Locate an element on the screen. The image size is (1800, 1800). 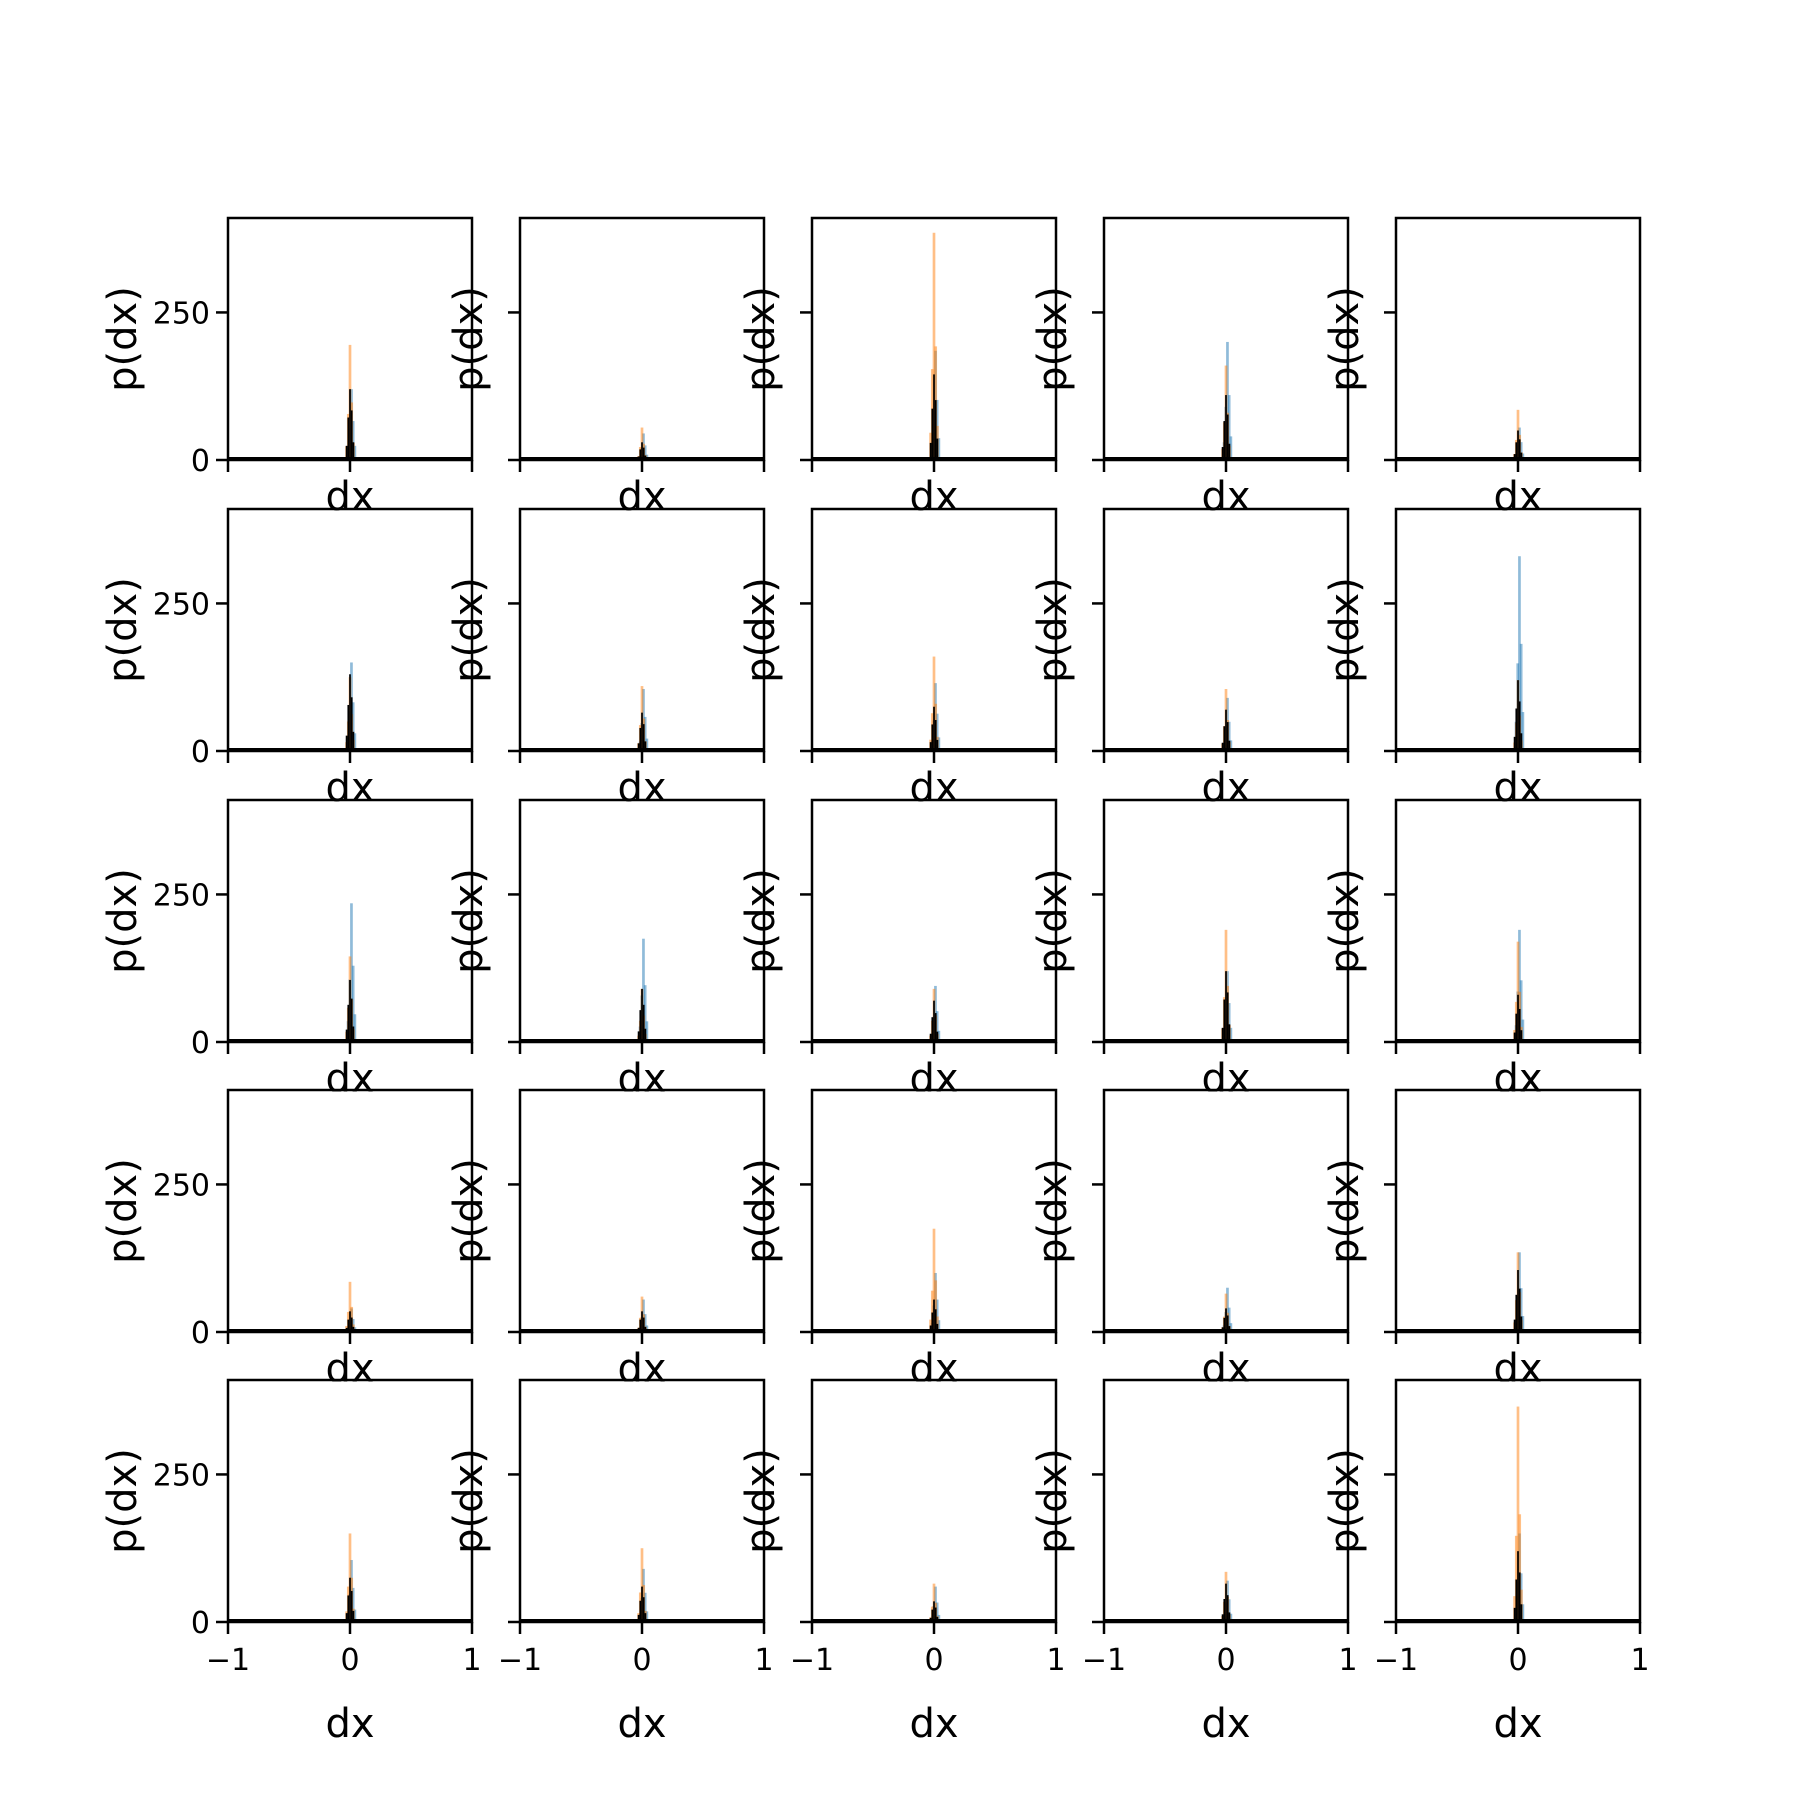
panel-r1-c2: p(dx)dx is located at coordinates (606, 368).